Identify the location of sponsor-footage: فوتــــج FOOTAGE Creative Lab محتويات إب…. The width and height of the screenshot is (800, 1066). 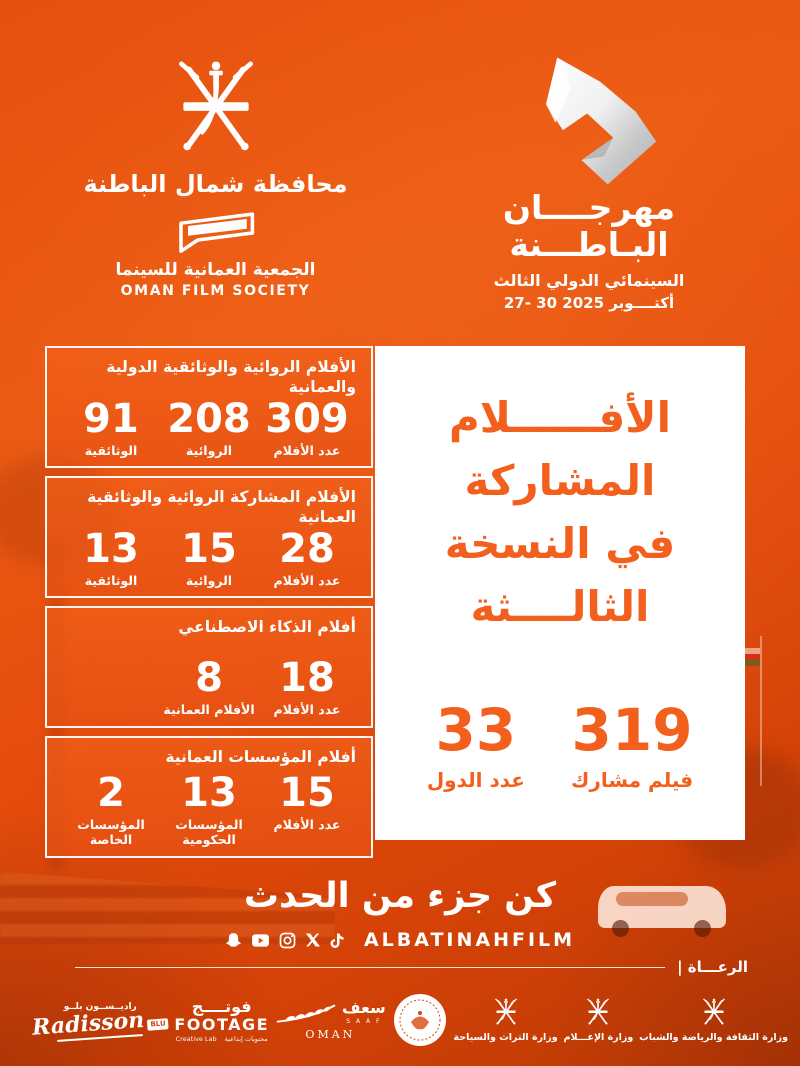
(221, 1020).